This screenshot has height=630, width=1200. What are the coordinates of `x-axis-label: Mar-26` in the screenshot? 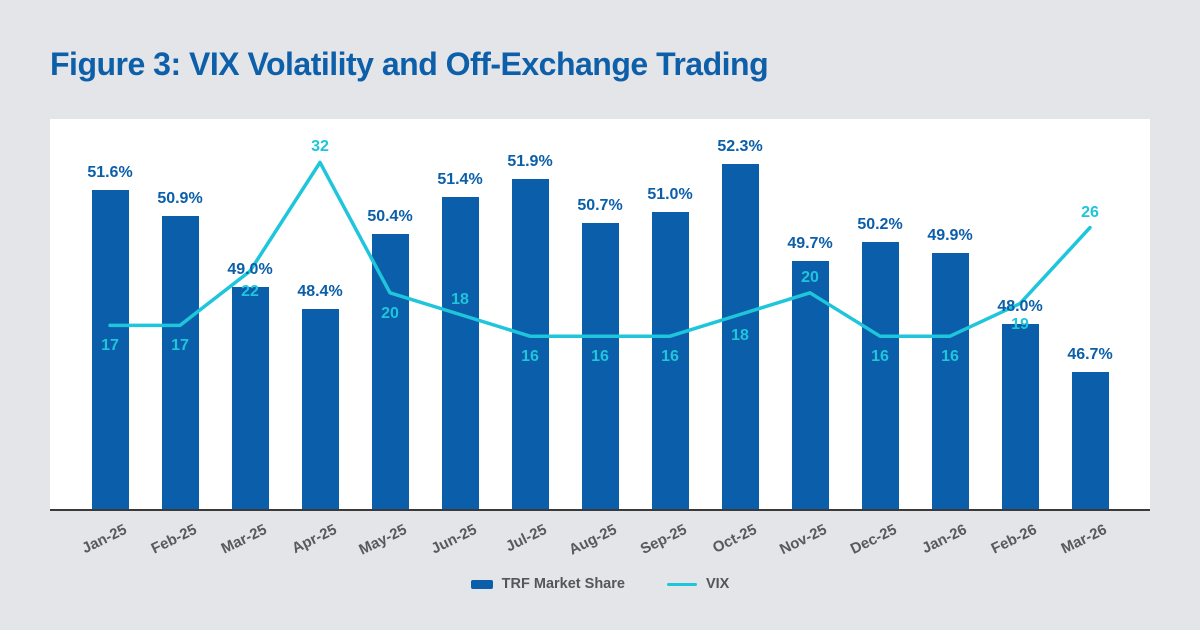 It's located at (1084, 539).